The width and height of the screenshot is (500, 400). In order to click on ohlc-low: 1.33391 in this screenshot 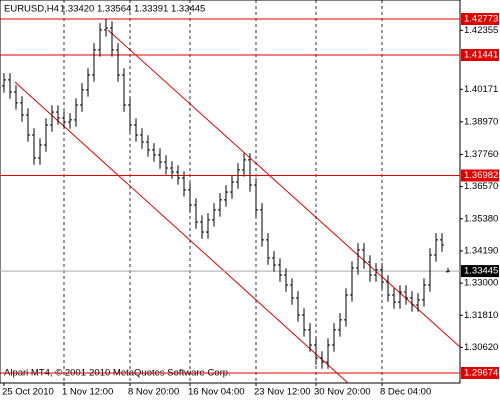, I will do `click(151, 9)`.